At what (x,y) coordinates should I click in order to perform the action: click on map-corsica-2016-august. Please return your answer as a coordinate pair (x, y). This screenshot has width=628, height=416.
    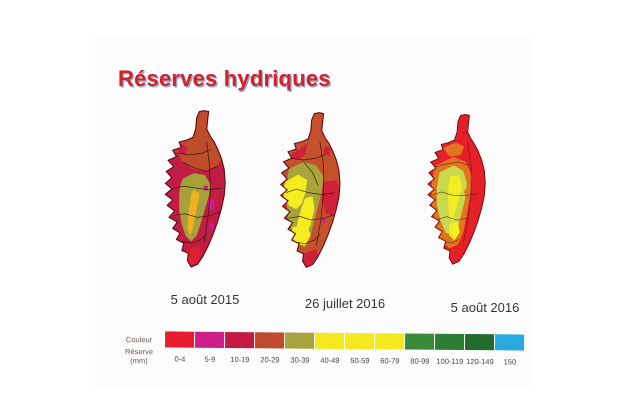
    Looking at the image, I should click on (456, 189).